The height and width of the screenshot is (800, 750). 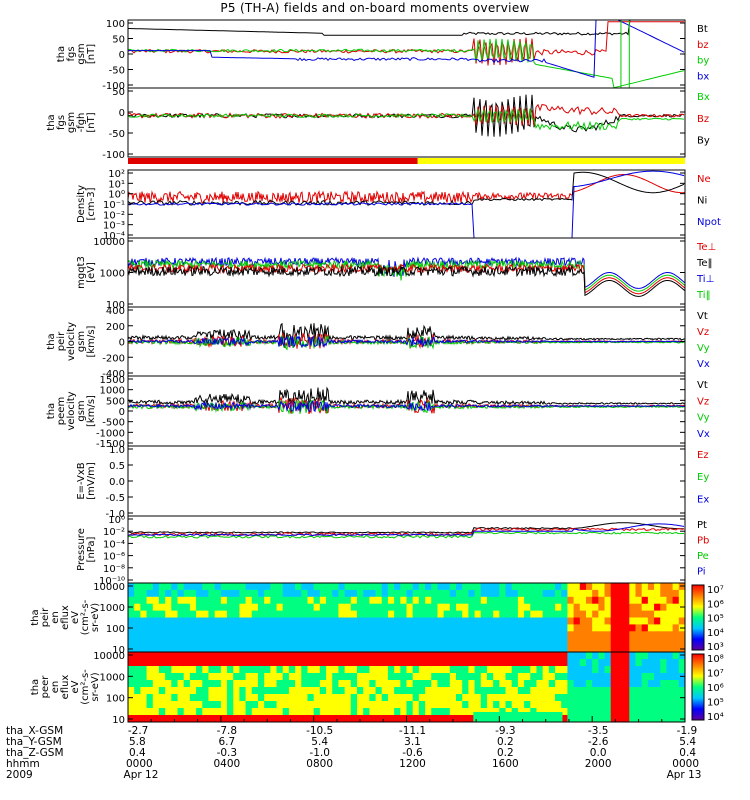 I want to click on y-axis-label-line: eV, so click(x=75, y=686).